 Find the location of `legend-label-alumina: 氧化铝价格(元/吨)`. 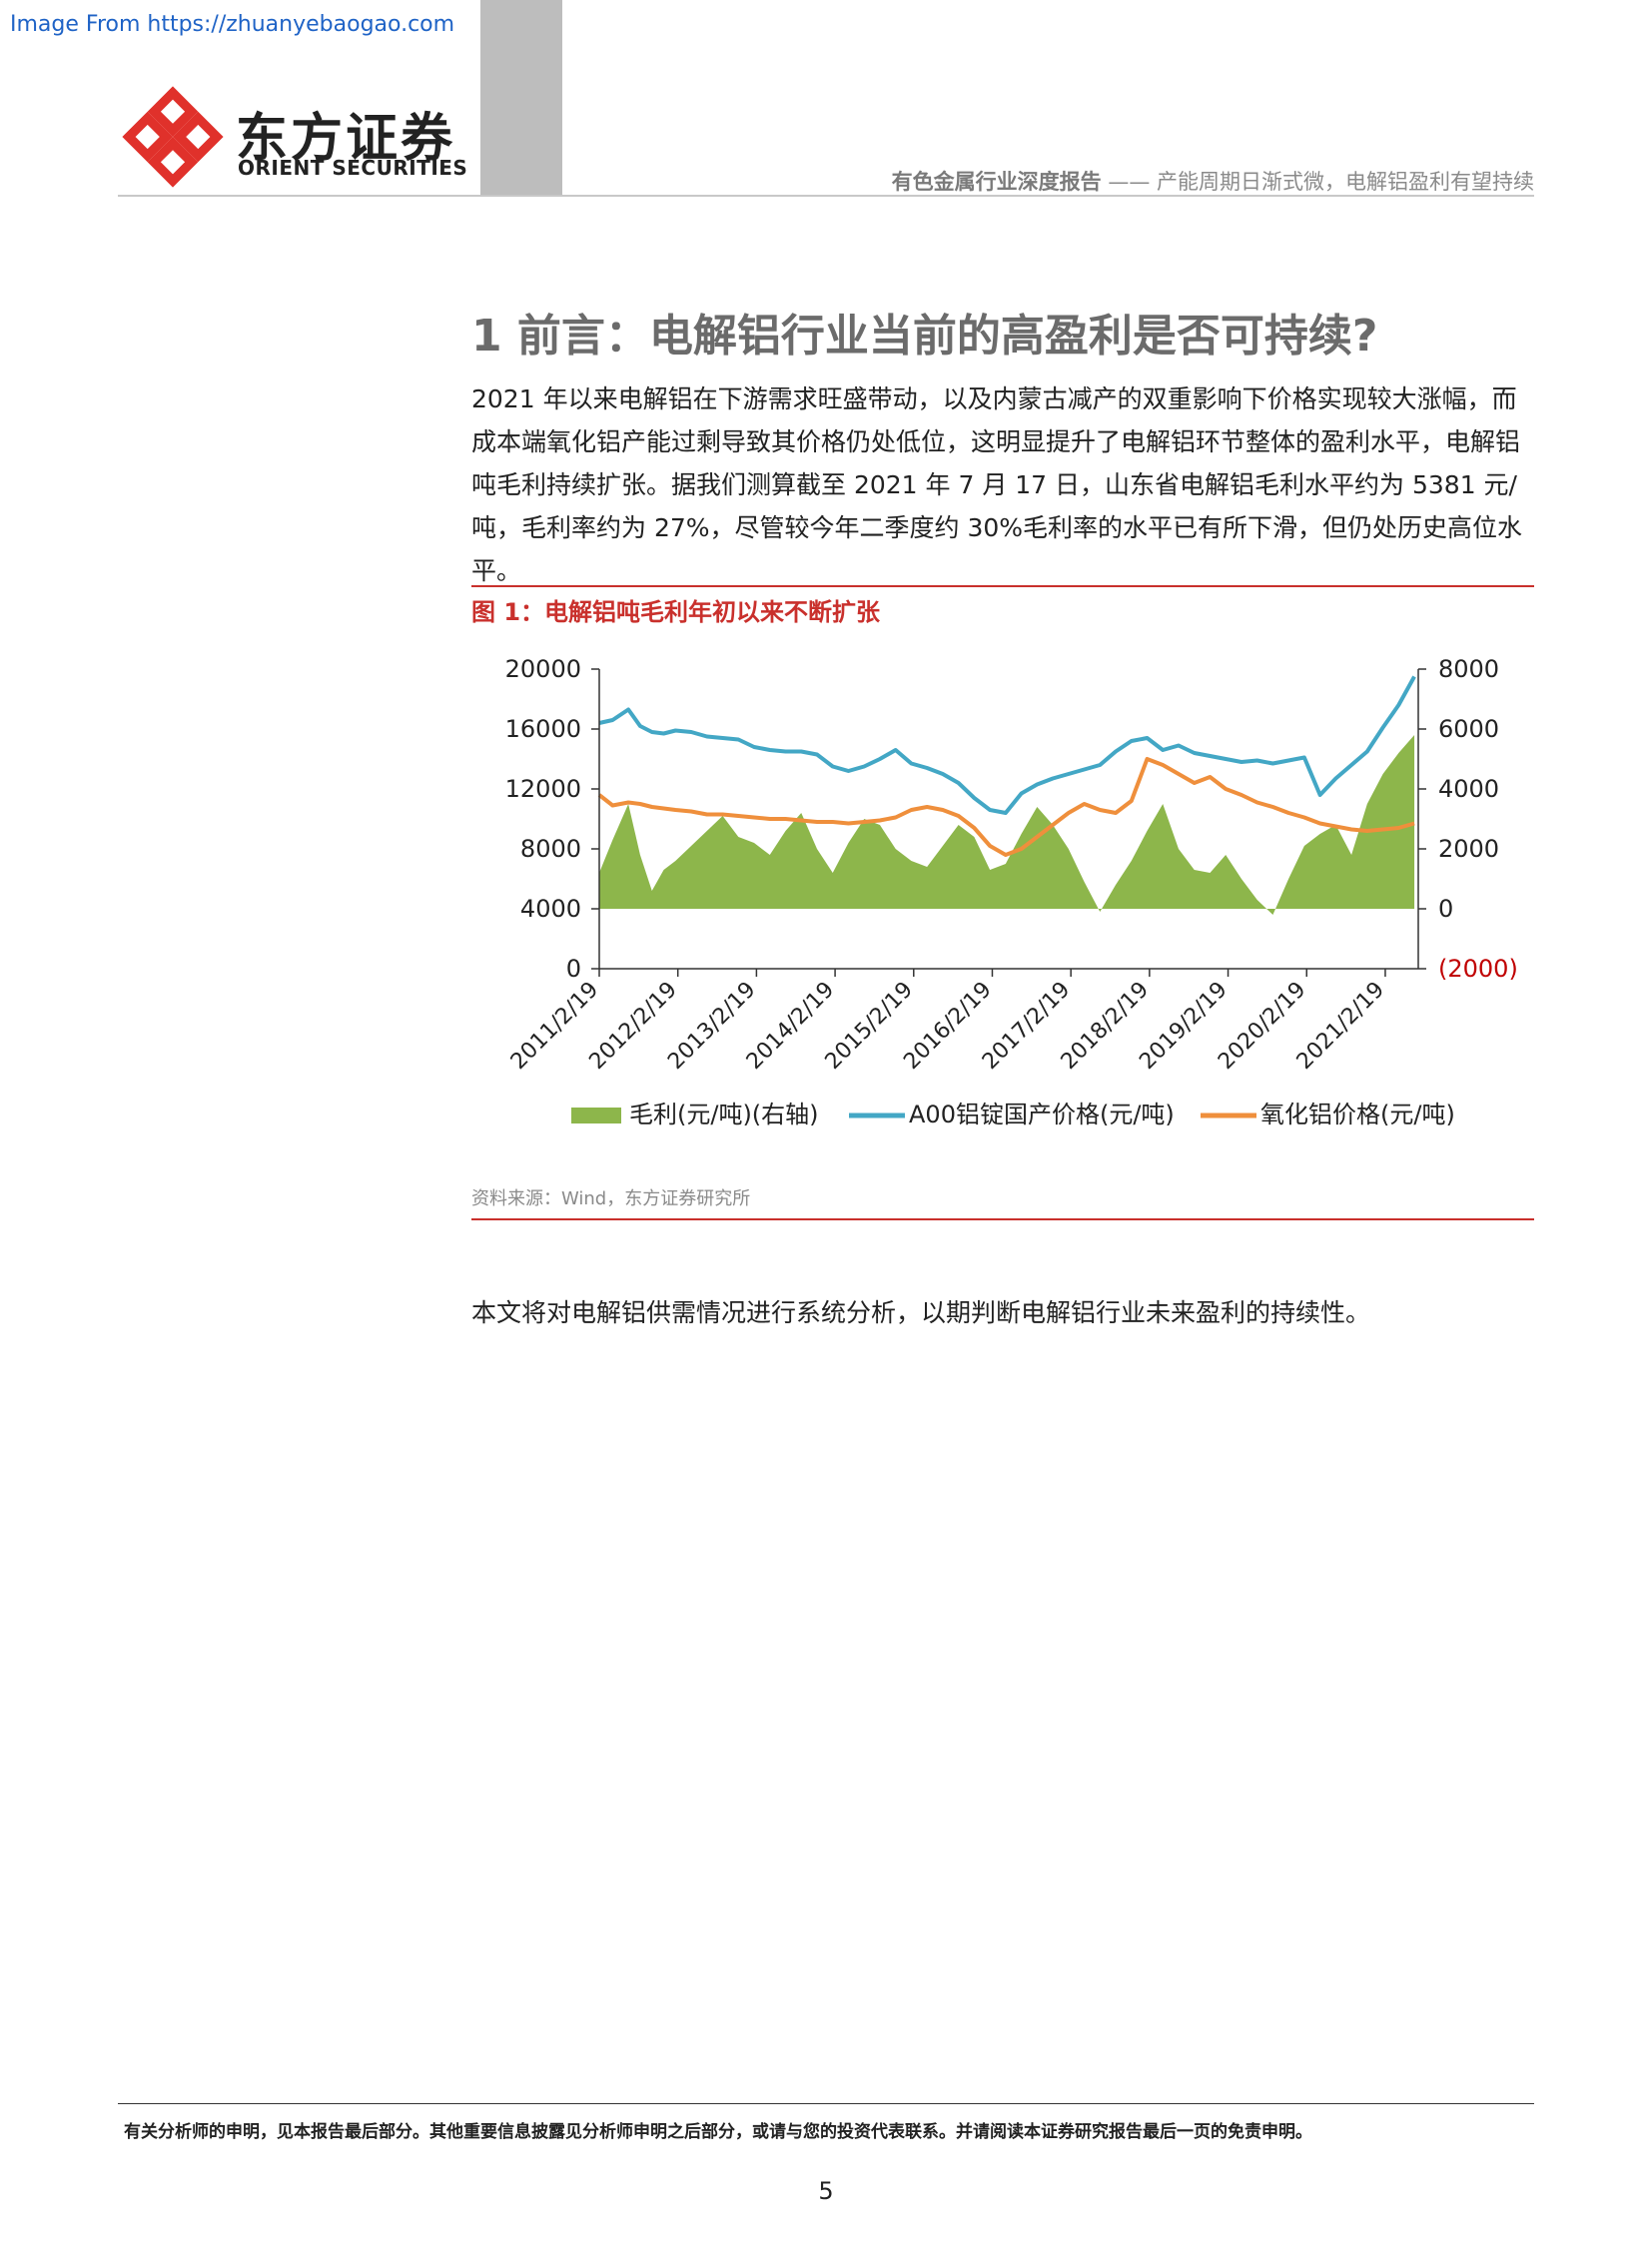

legend-label-alumina: 氧化铝价格(元/吨) is located at coordinates (1357, 1114).